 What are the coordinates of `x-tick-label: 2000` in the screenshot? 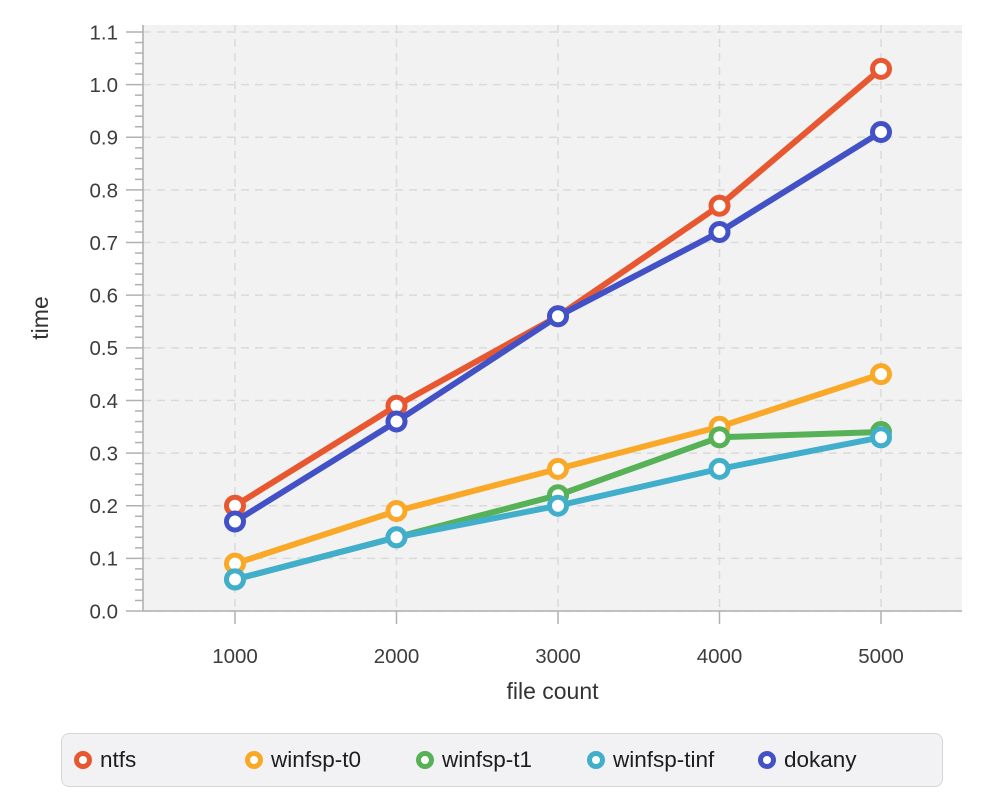 It's located at (397, 656).